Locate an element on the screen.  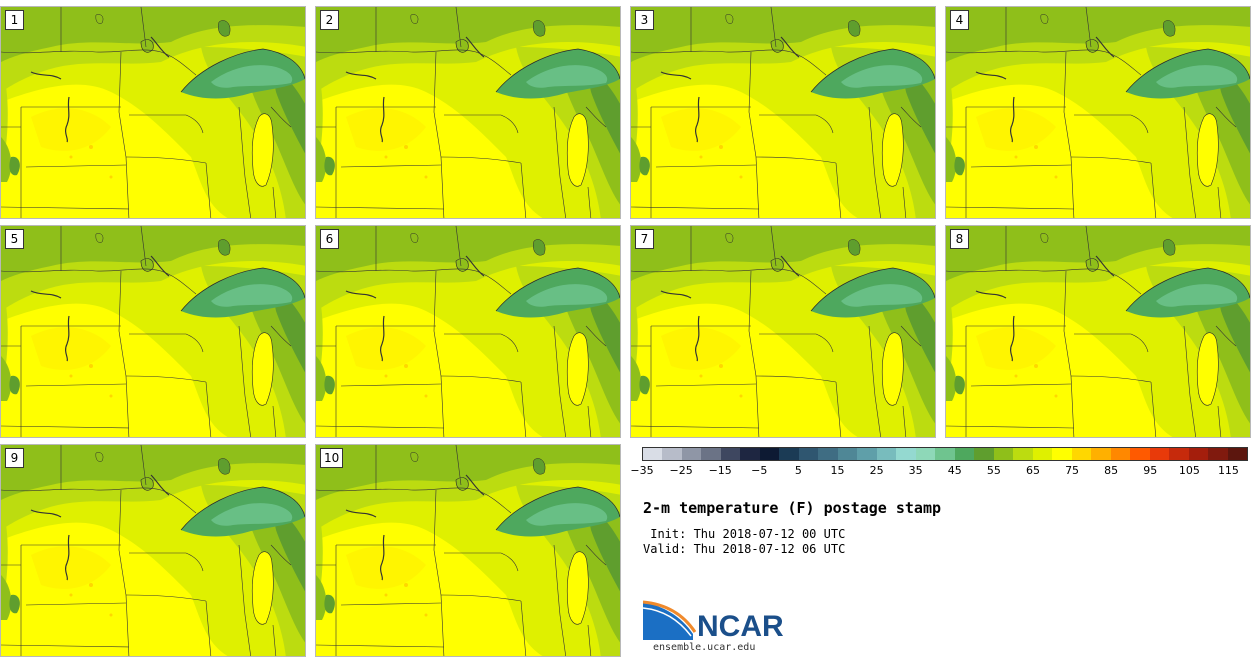
member-number-label: 1 is located at coordinates (14, 20).